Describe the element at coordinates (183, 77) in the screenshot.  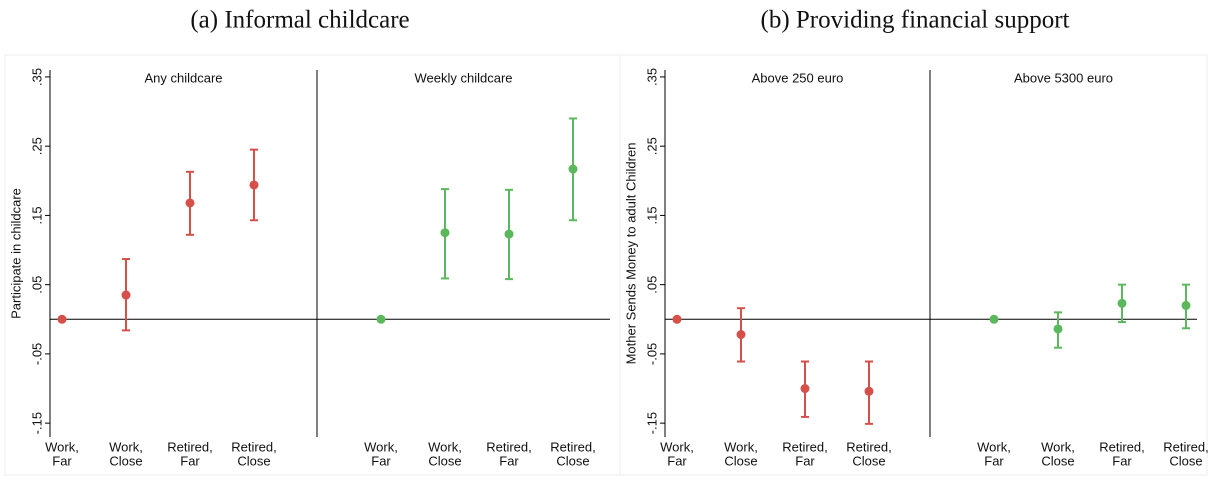
I see `panel-label: Any childcare` at that location.